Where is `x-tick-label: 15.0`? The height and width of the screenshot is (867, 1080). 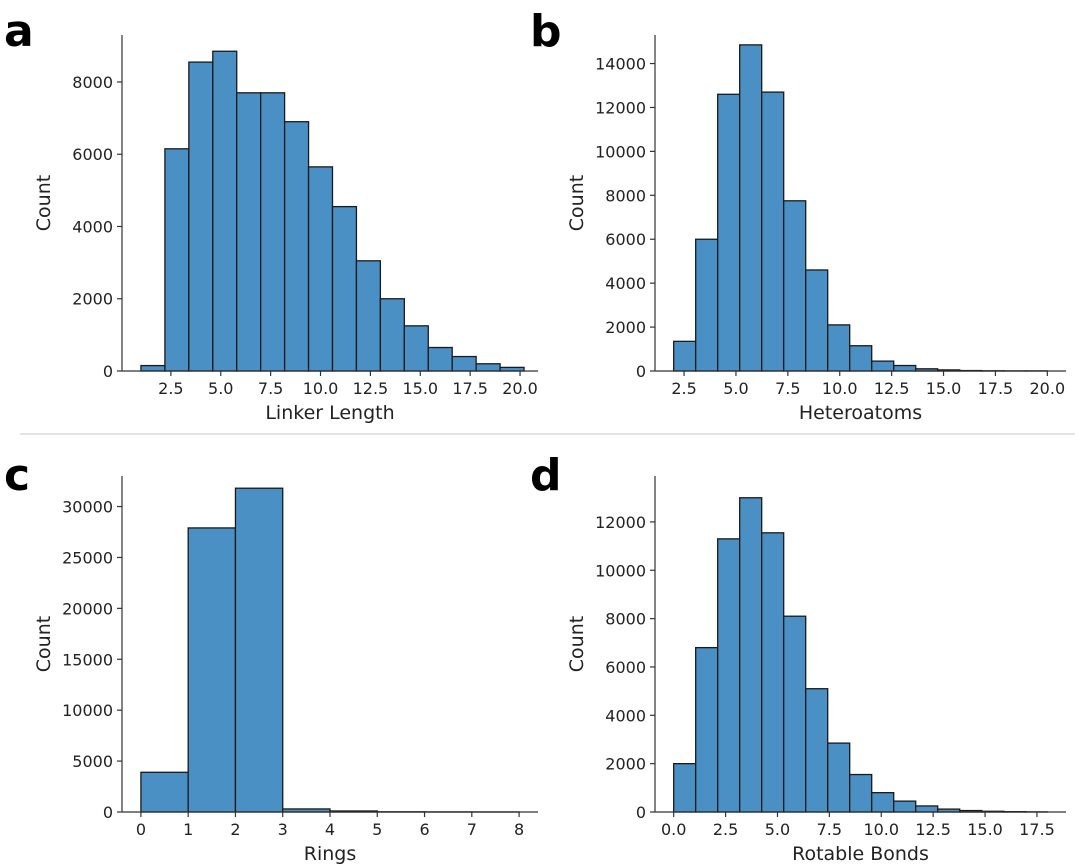 x-tick-label: 15.0 is located at coordinates (944, 388).